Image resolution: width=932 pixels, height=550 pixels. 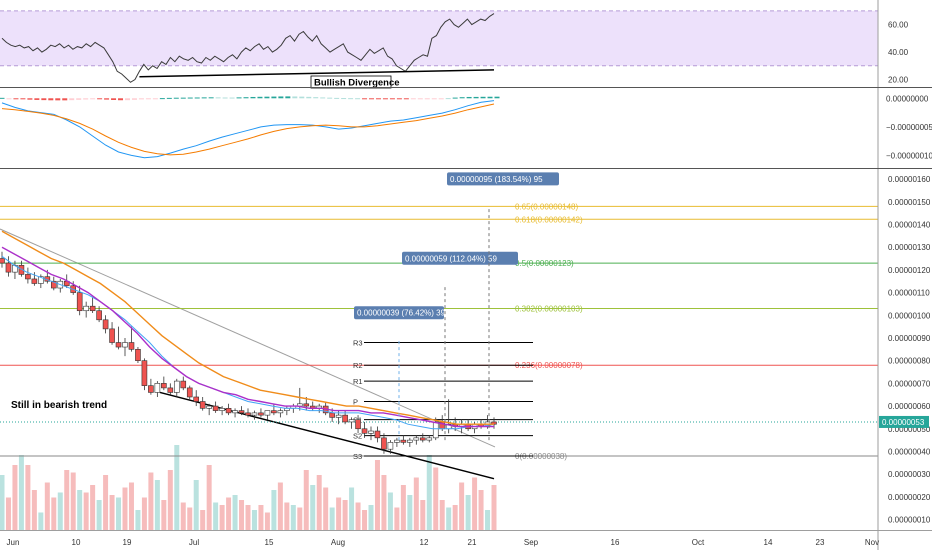 I want to click on time-tick-label: 12, so click(x=424, y=542).